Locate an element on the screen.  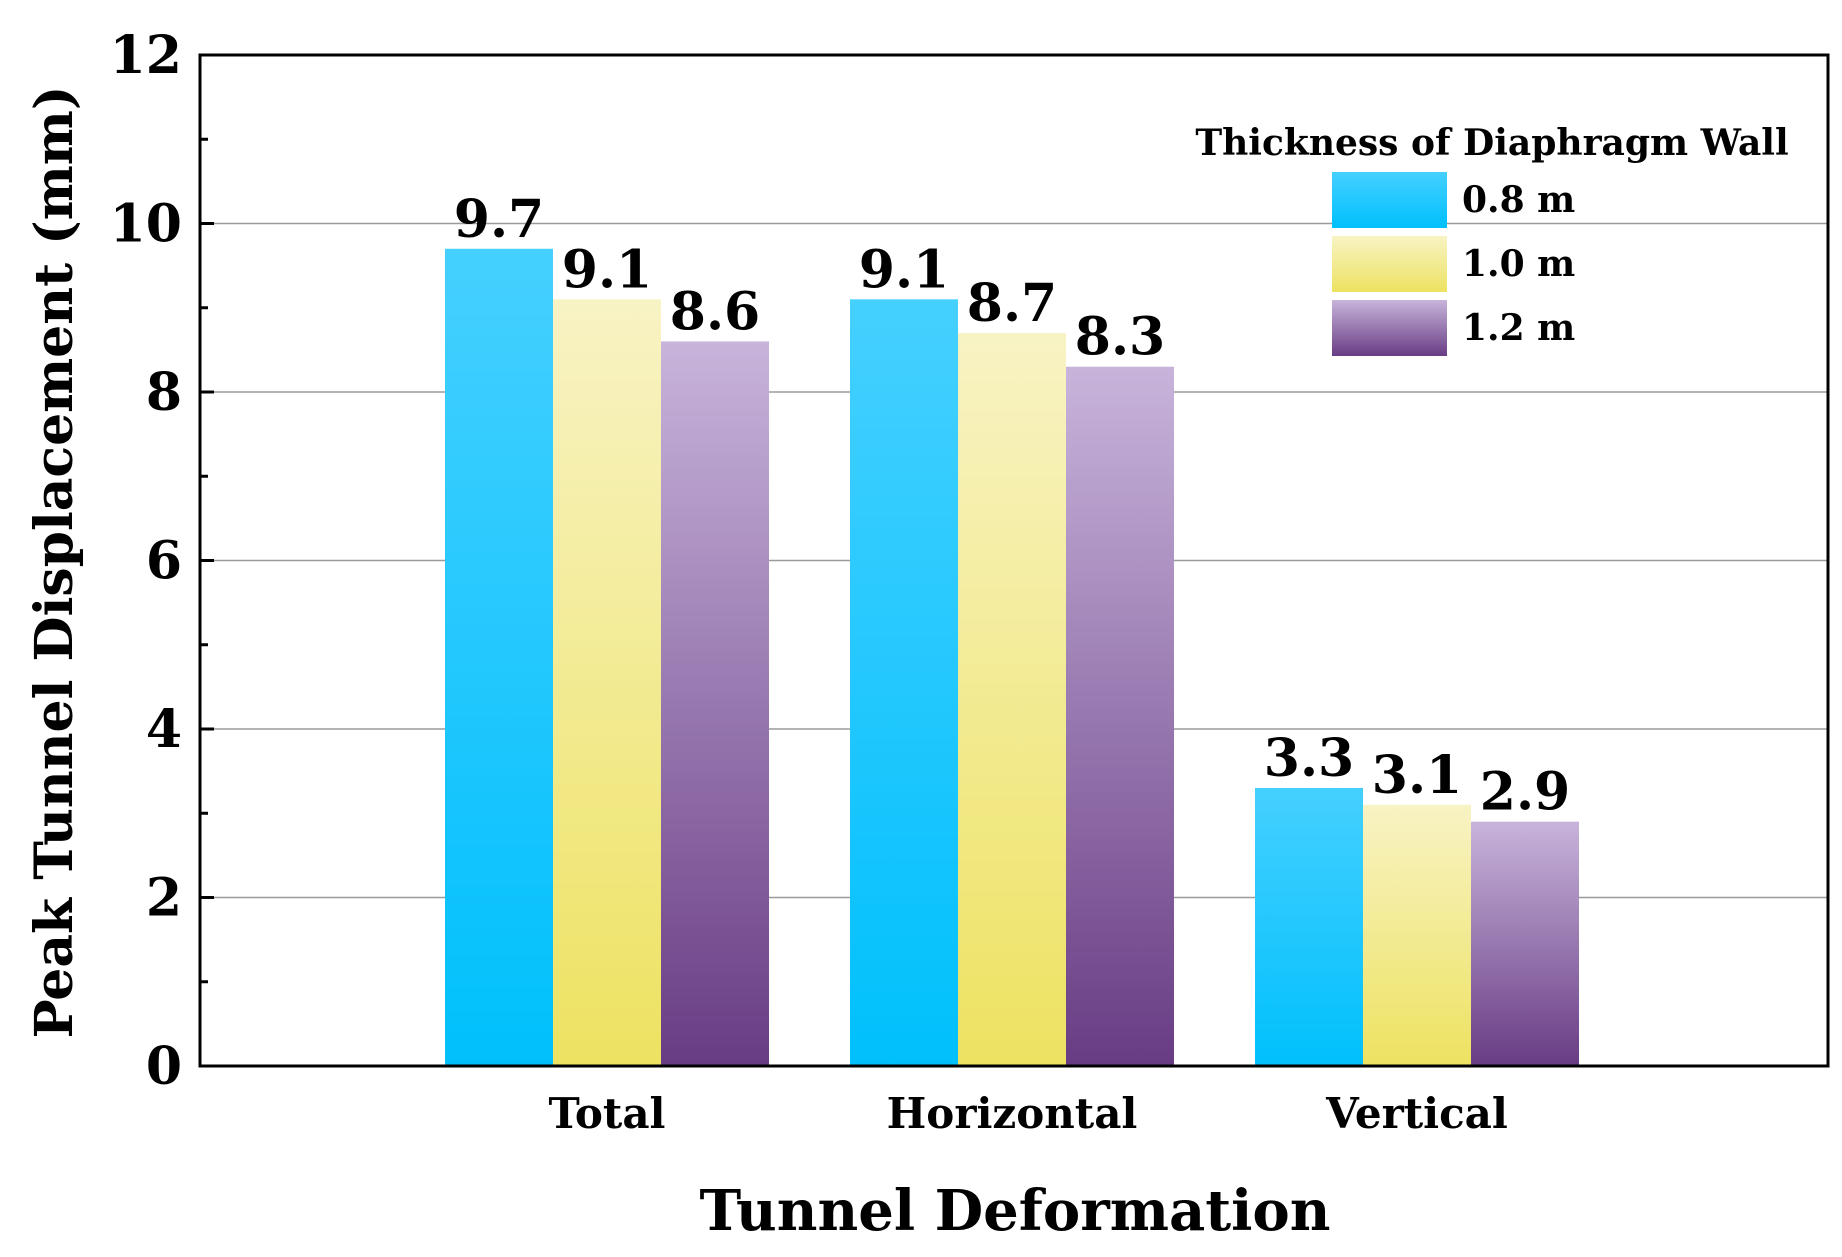
bar-value-label: 8.7 is located at coordinates (1012, 303).